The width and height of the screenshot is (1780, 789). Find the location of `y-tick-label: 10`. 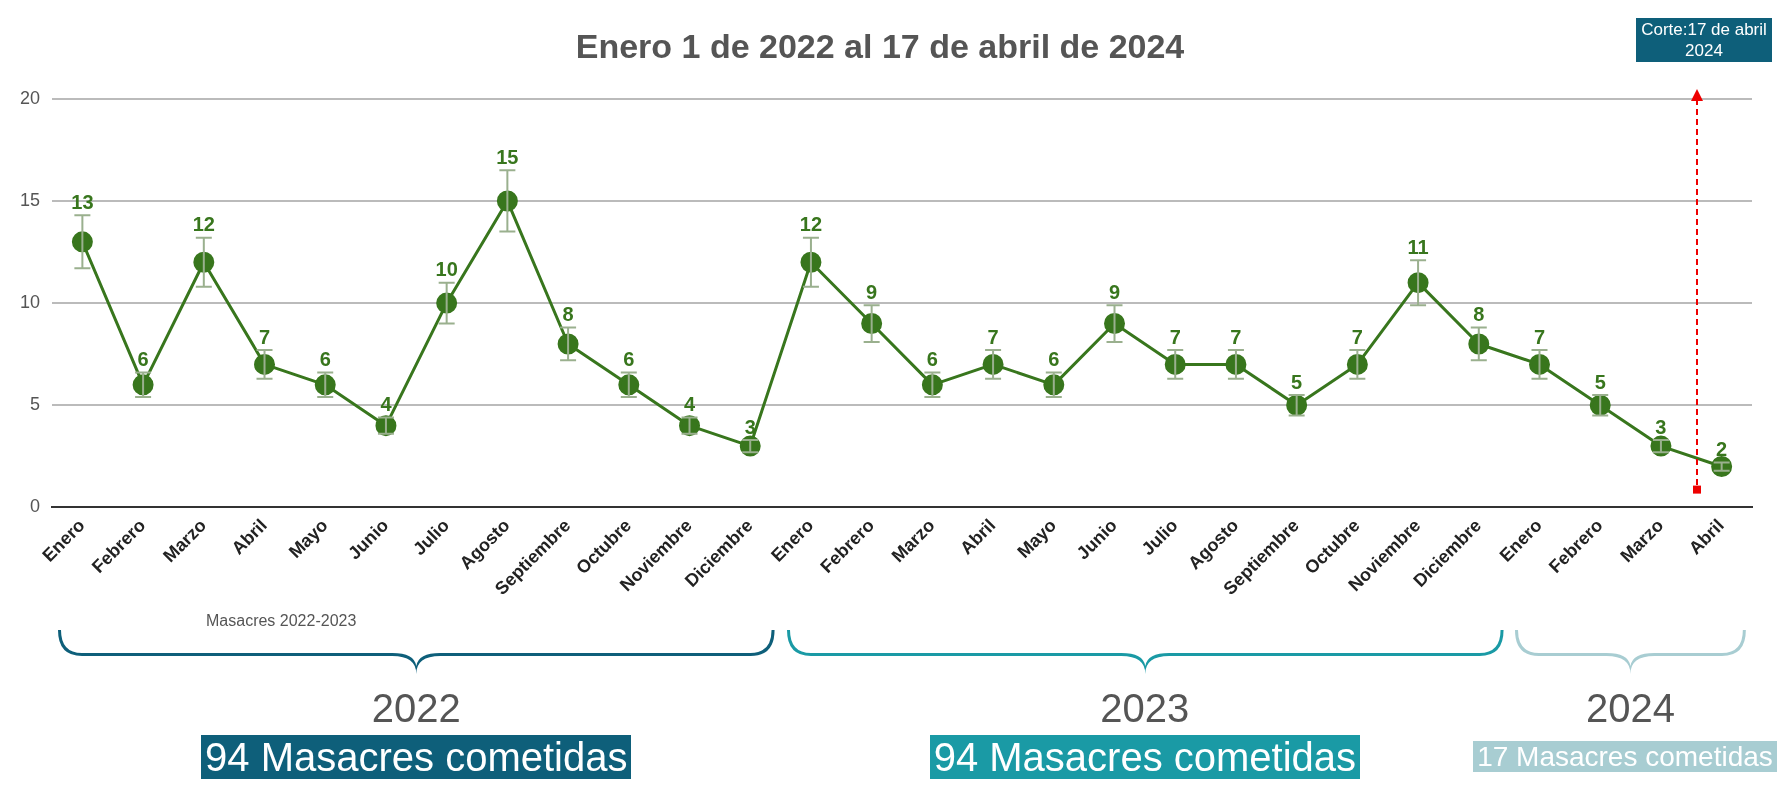

y-tick-label: 10 is located at coordinates (30, 302).